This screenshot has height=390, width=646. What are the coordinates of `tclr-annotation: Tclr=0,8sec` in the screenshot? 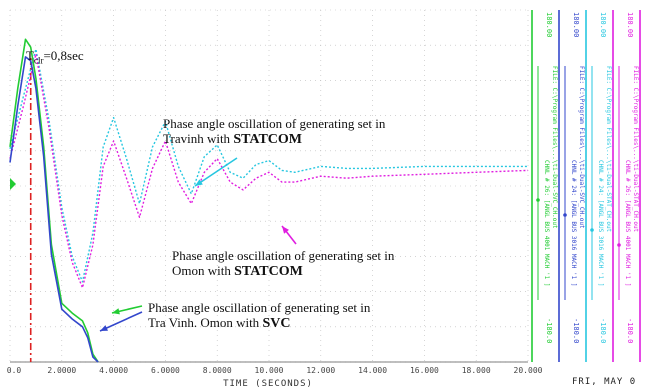 It's located at (55, 58).